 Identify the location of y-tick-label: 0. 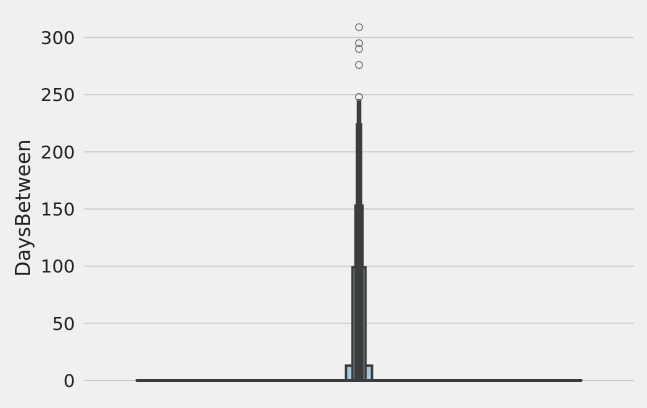
(69, 381).